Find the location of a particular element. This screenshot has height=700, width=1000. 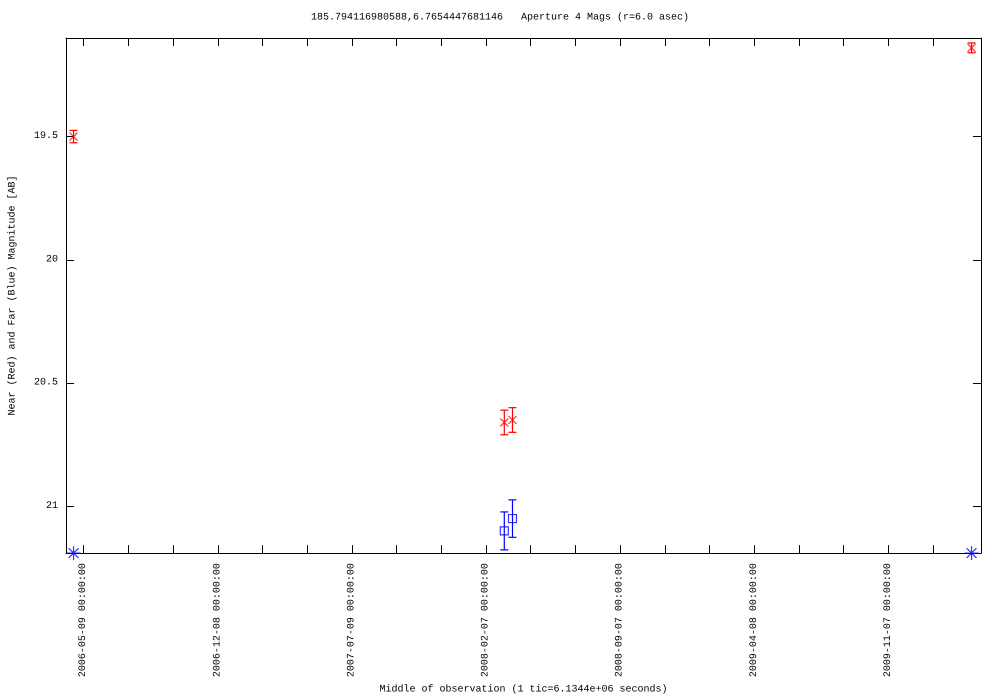

x-tick-label: 2006-12-08 00:00:00 is located at coordinates (218, 620).